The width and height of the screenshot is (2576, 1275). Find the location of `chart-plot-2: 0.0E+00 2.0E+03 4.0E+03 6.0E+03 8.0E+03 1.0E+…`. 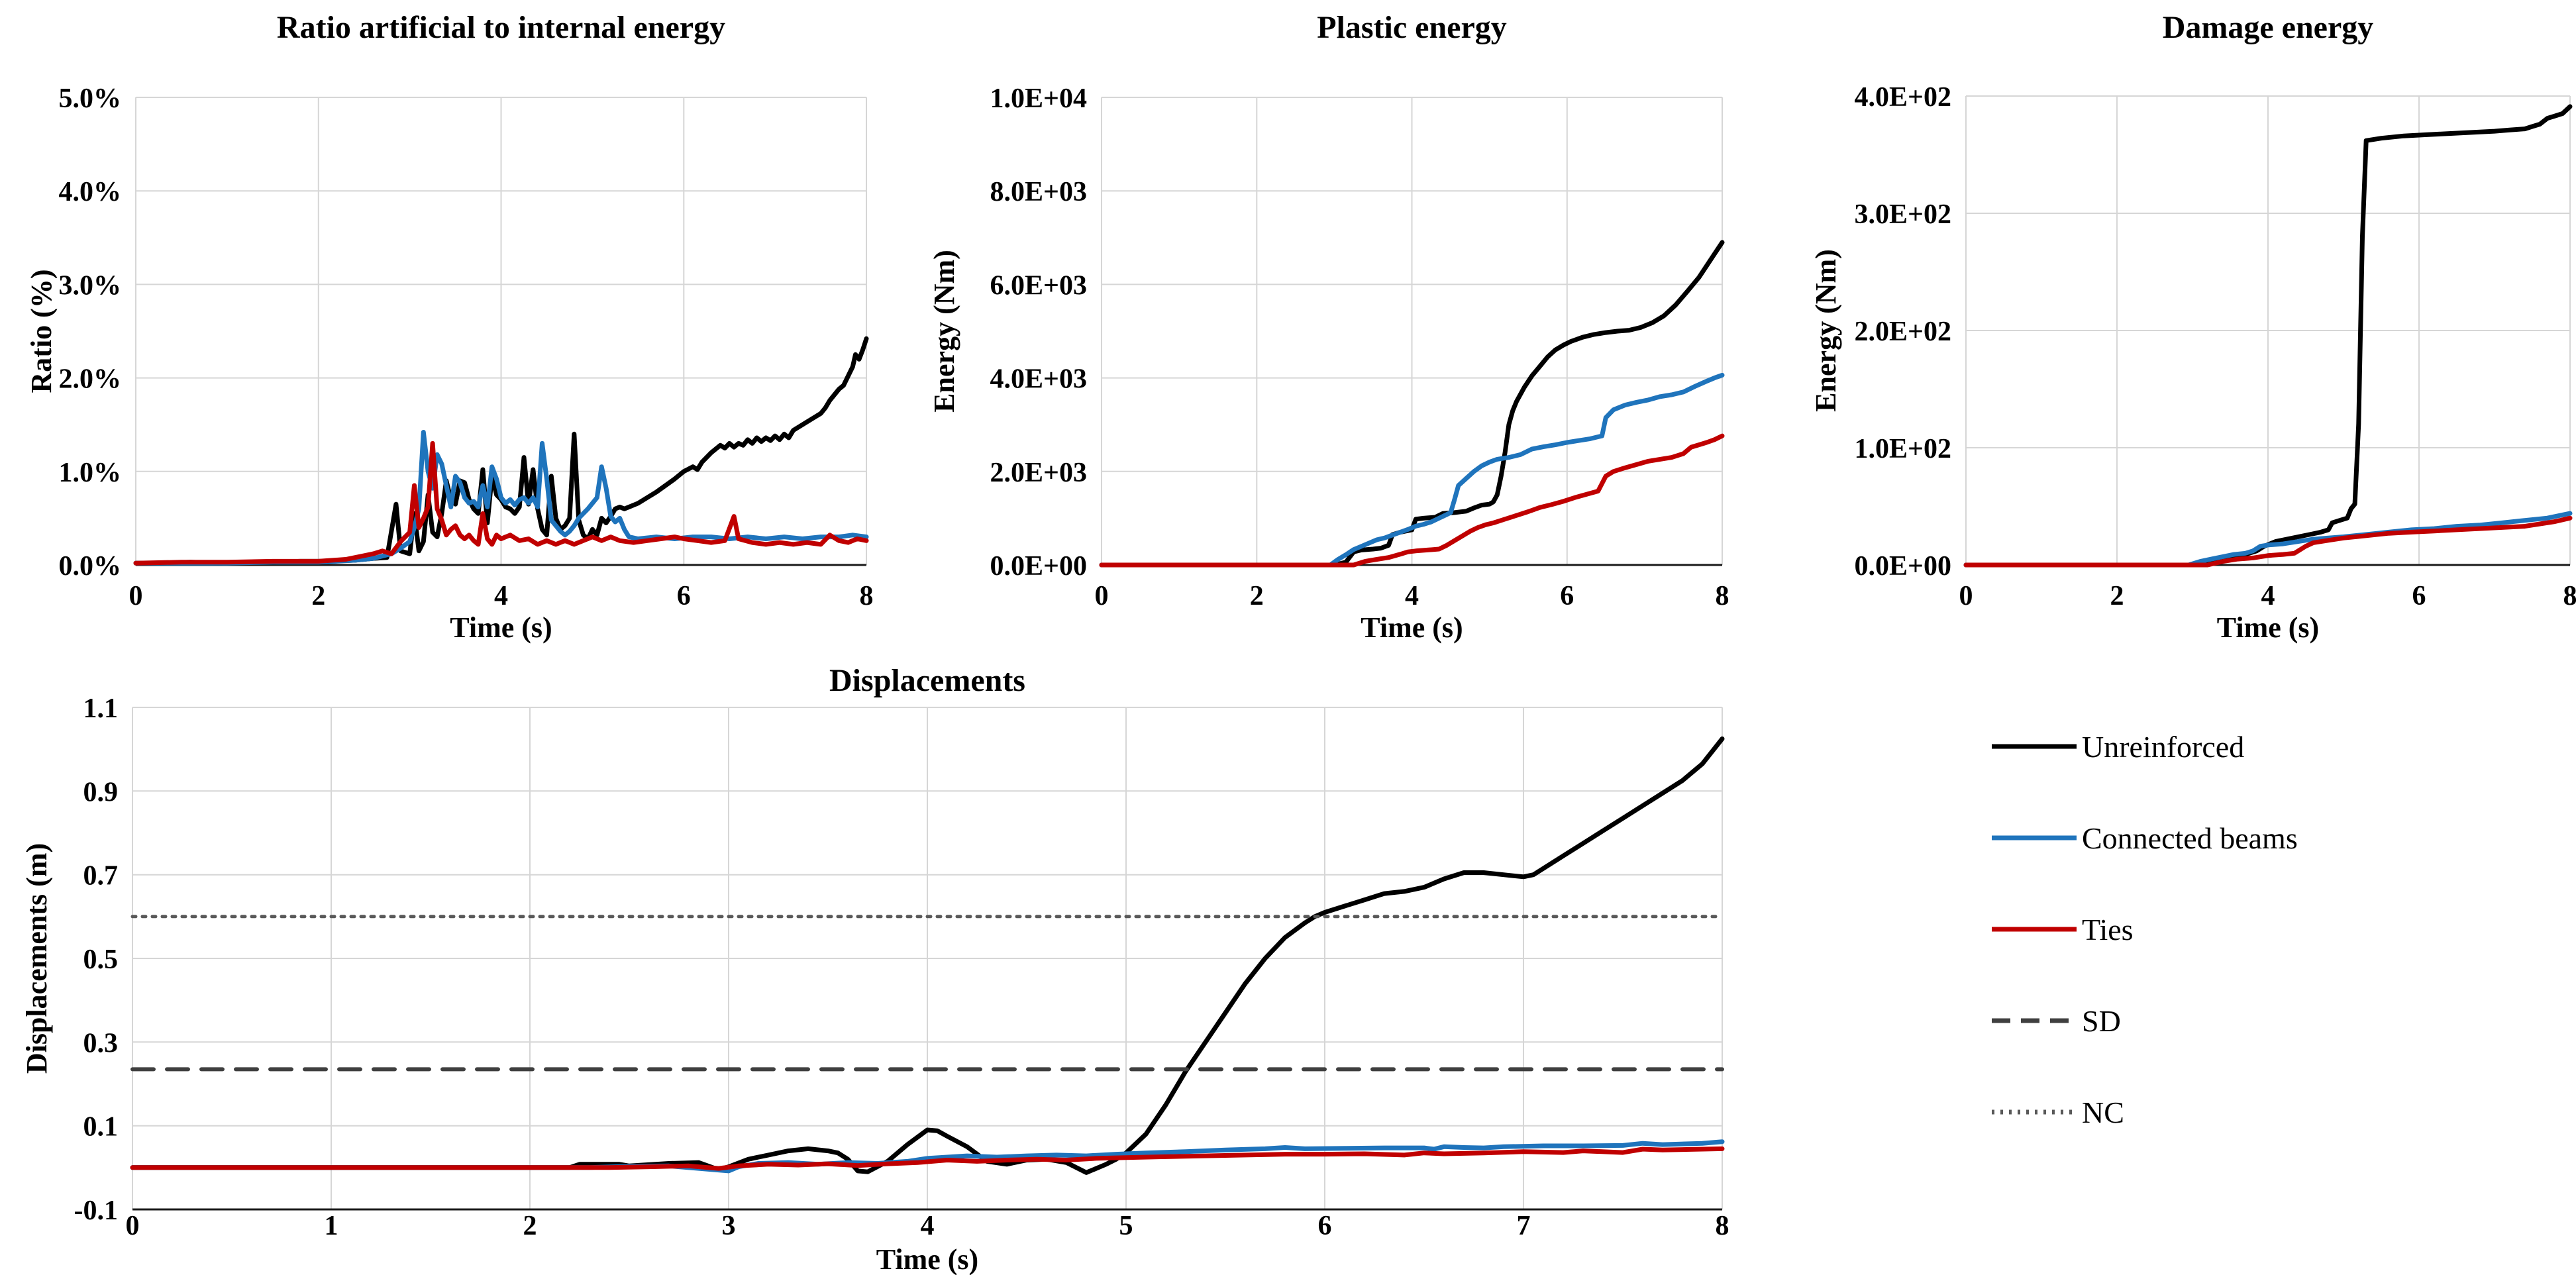

chart-plot-2: 0.0E+00 2.0E+03 4.0E+03 6.0E+03 8.0E+03 1.0E+… is located at coordinates (1359, 347).